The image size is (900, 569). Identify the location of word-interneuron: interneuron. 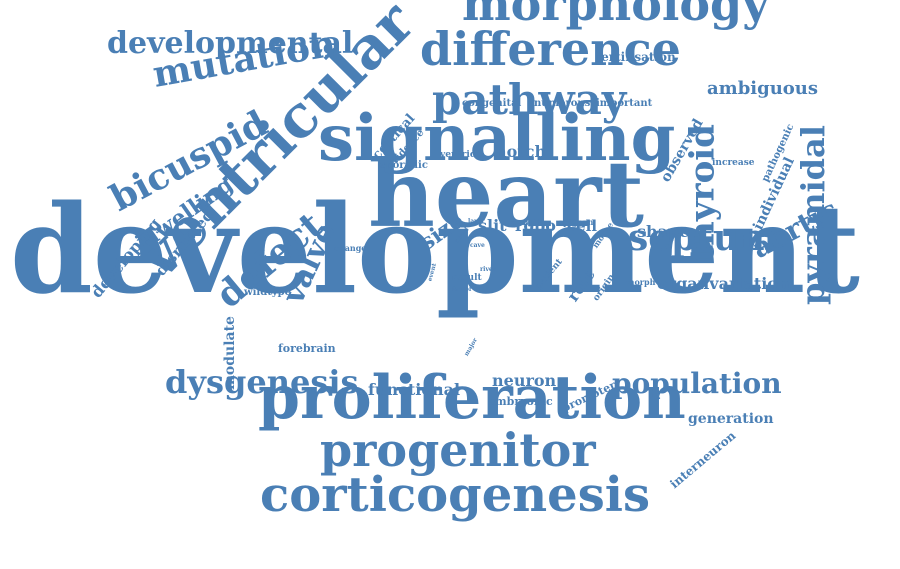
(703, 459).